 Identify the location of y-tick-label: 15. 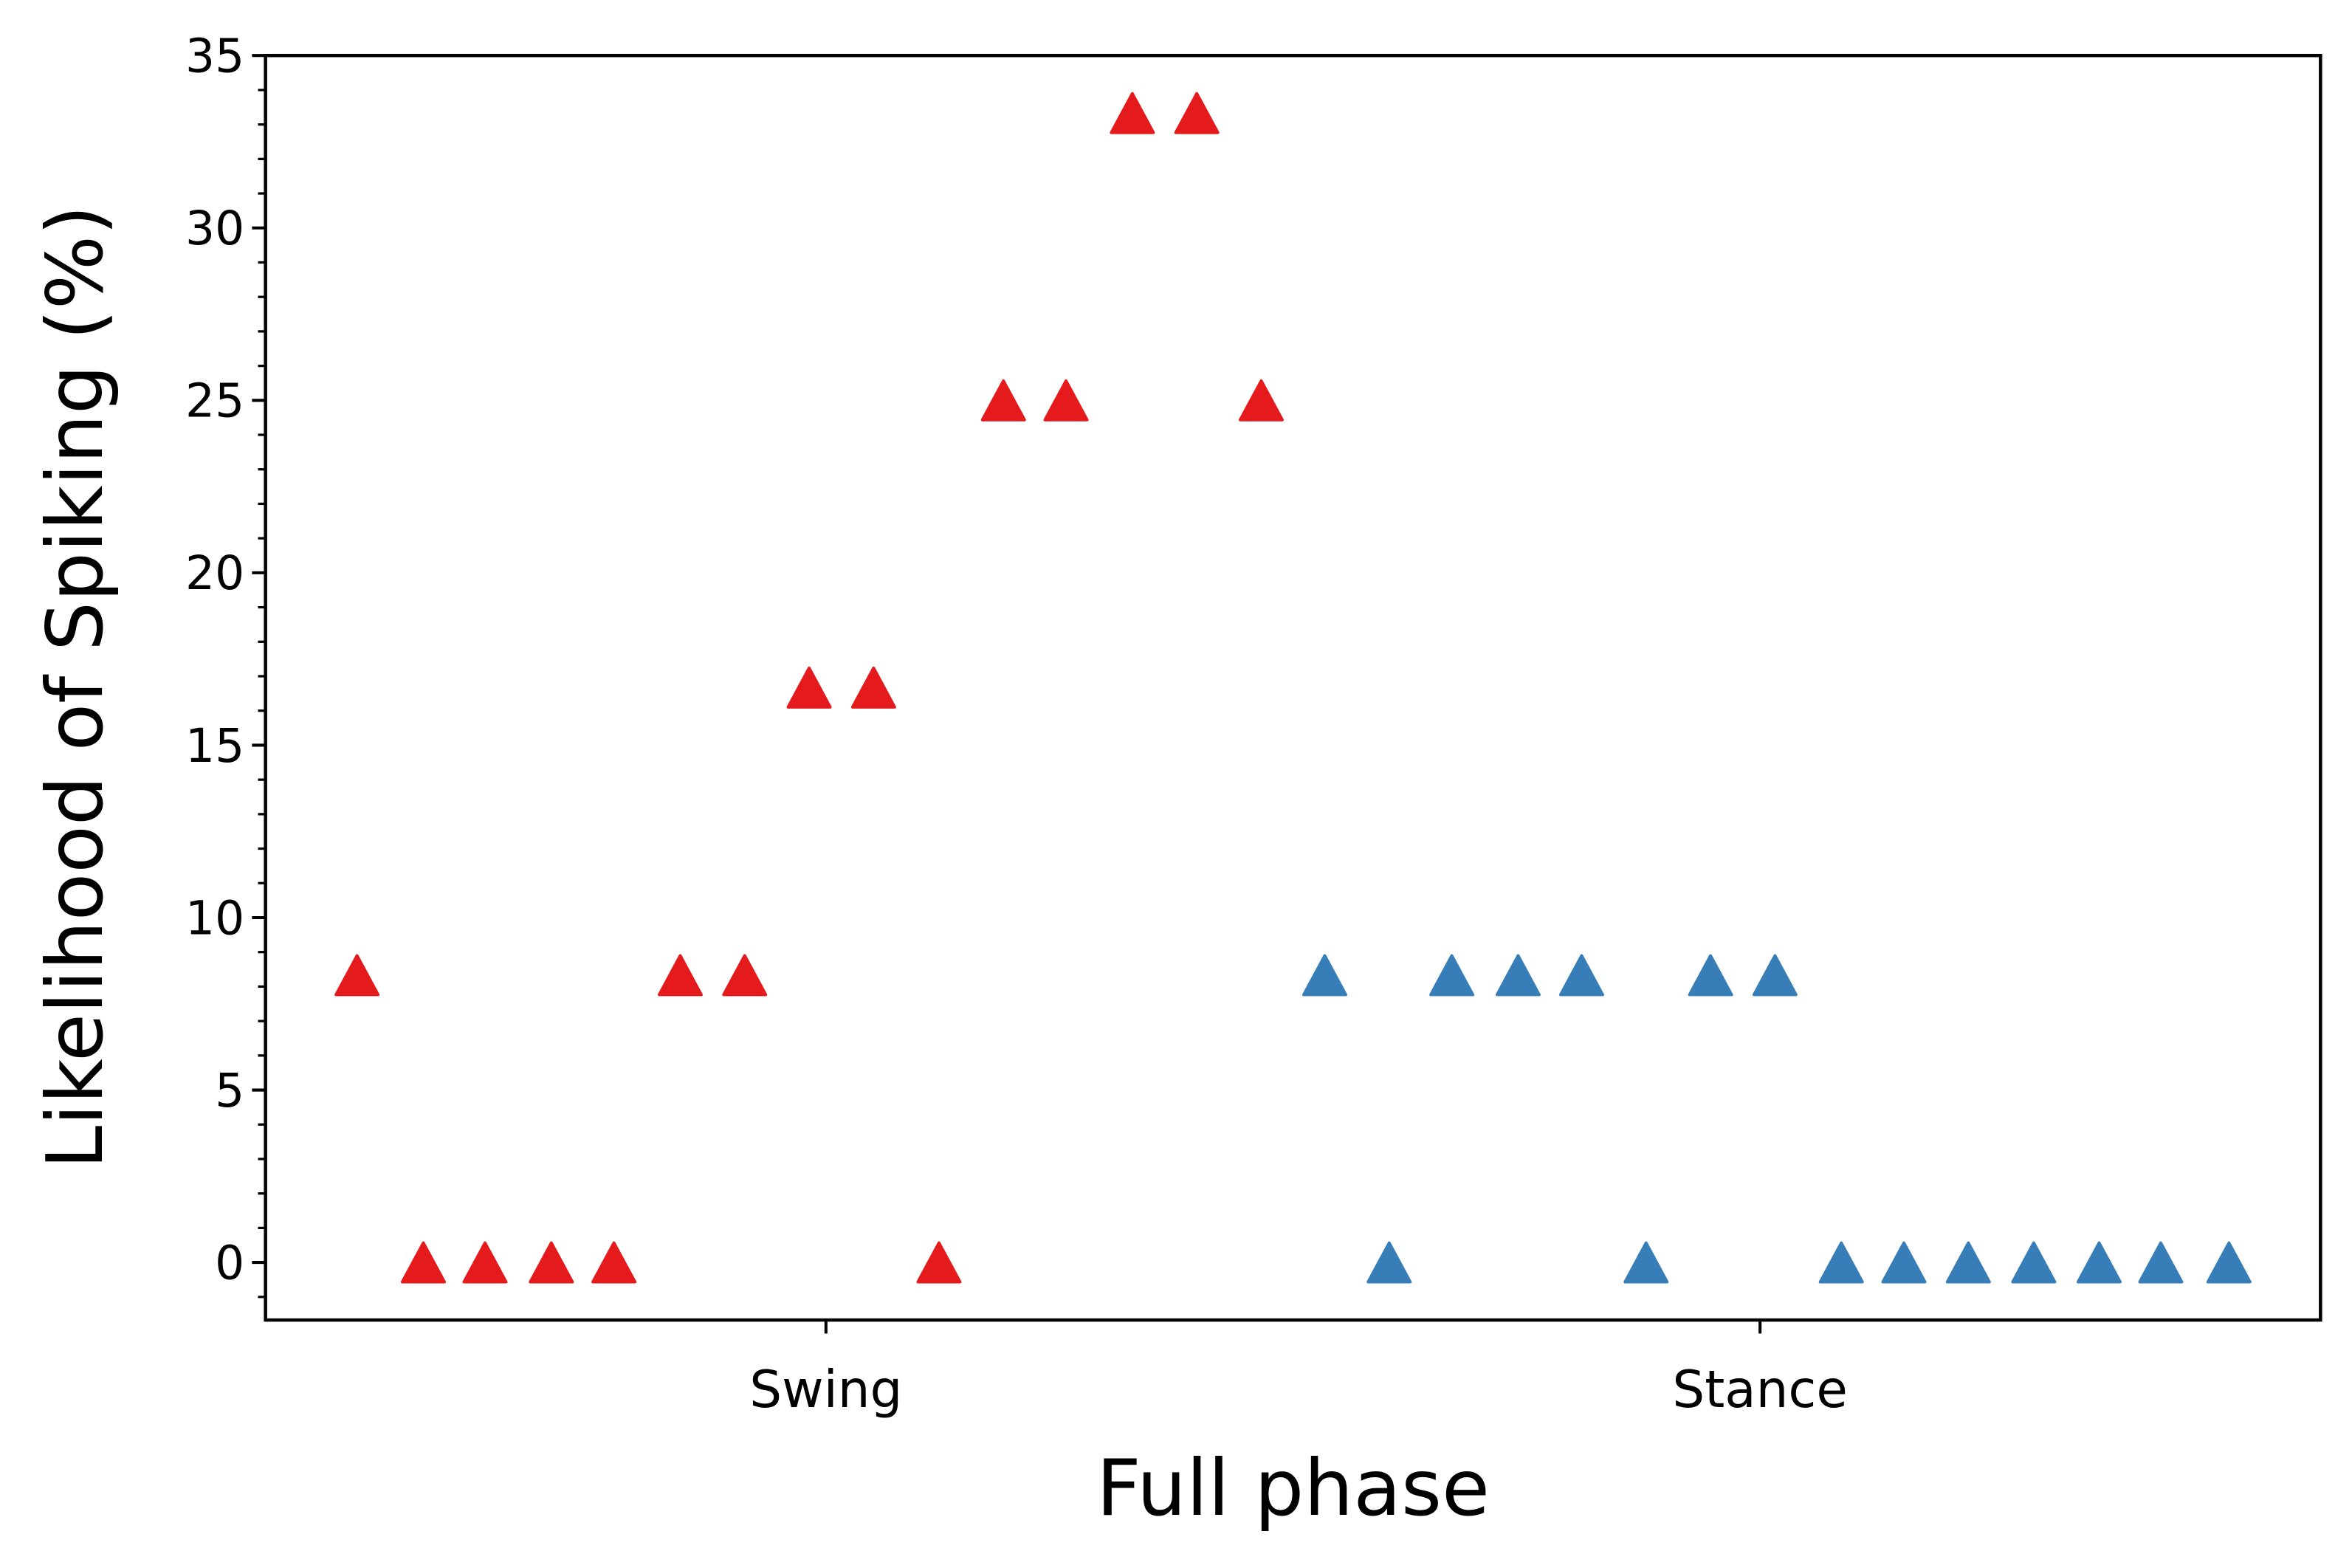
(214, 746).